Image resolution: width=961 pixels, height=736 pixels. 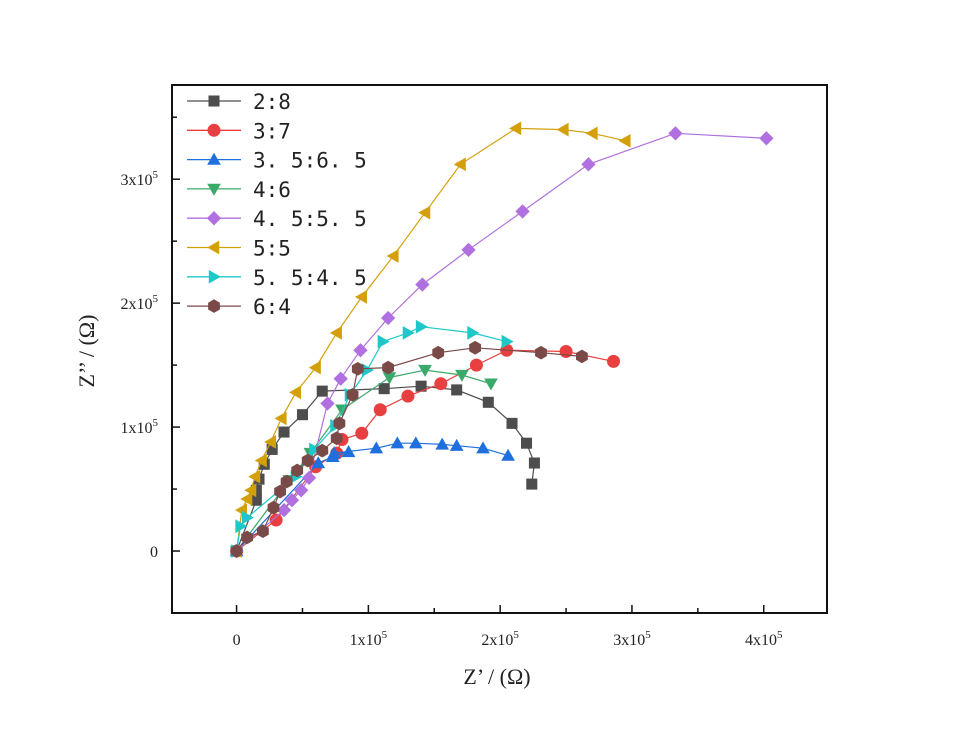 I want to click on x-tick-label: 1x10⁵, so click(x=369, y=639).